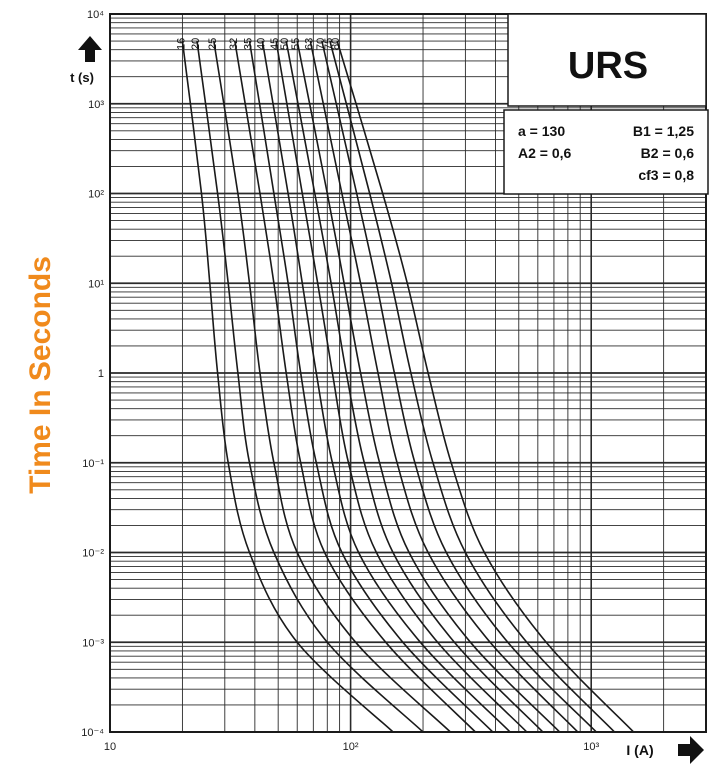 This screenshot has height=764, width=717. I want to click on curve-label-25: 25, so click(213, 44).